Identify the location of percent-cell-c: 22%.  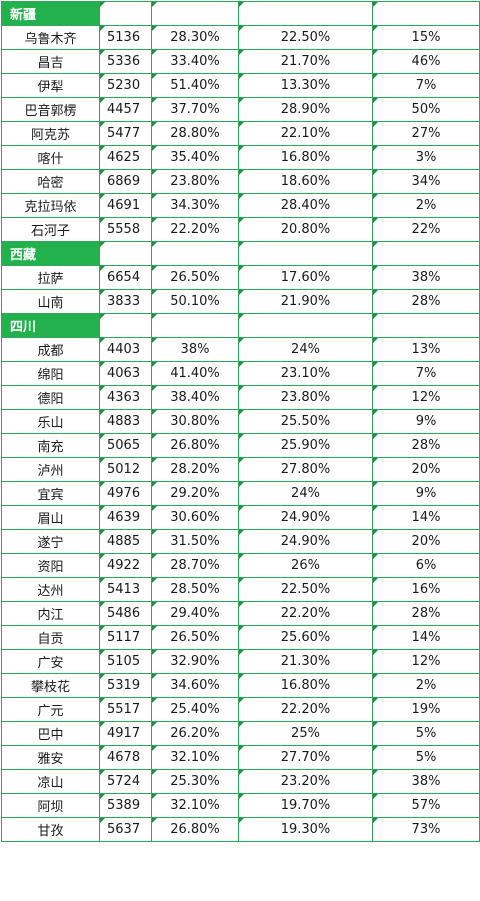
(426, 229).